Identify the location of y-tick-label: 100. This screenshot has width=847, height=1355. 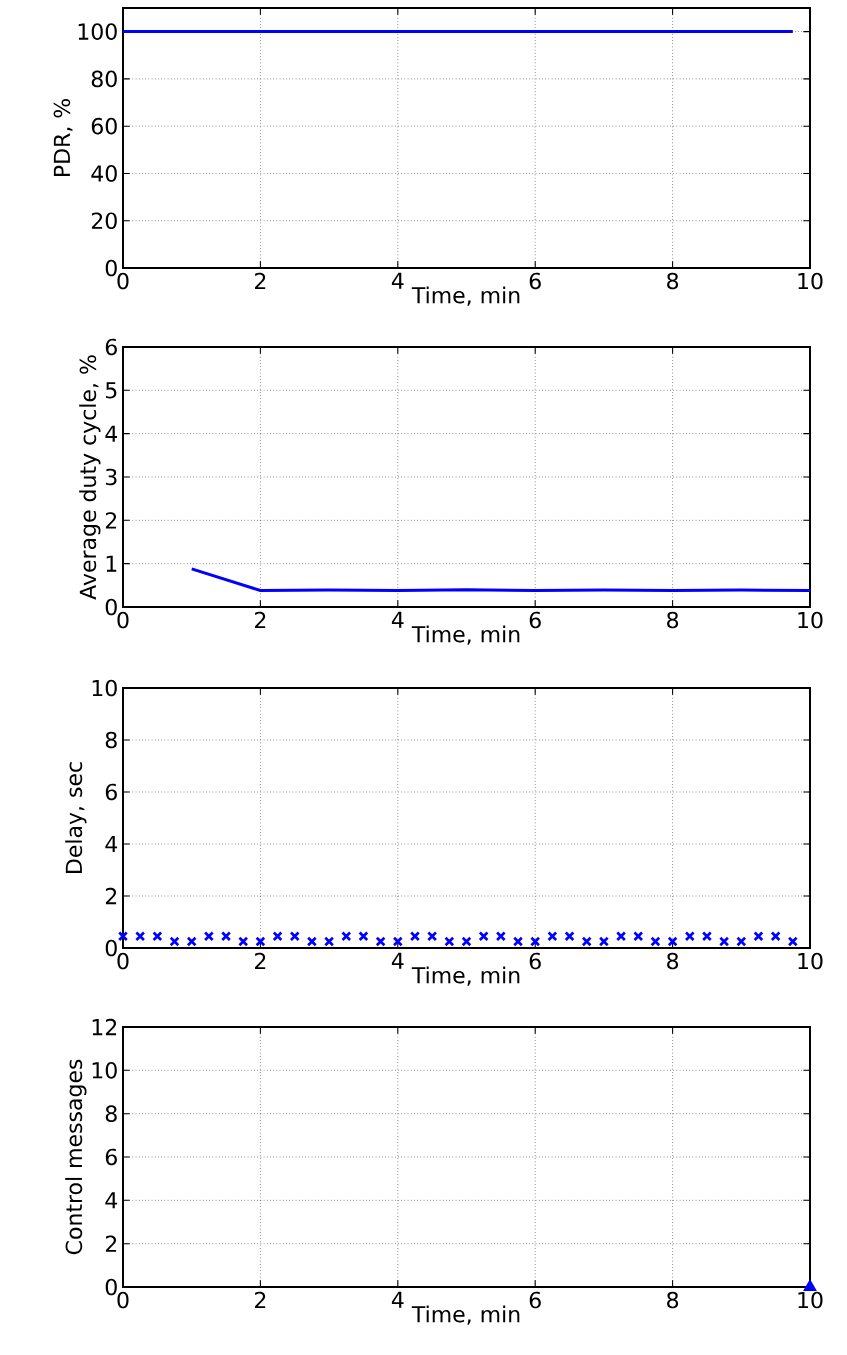
(97, 31).